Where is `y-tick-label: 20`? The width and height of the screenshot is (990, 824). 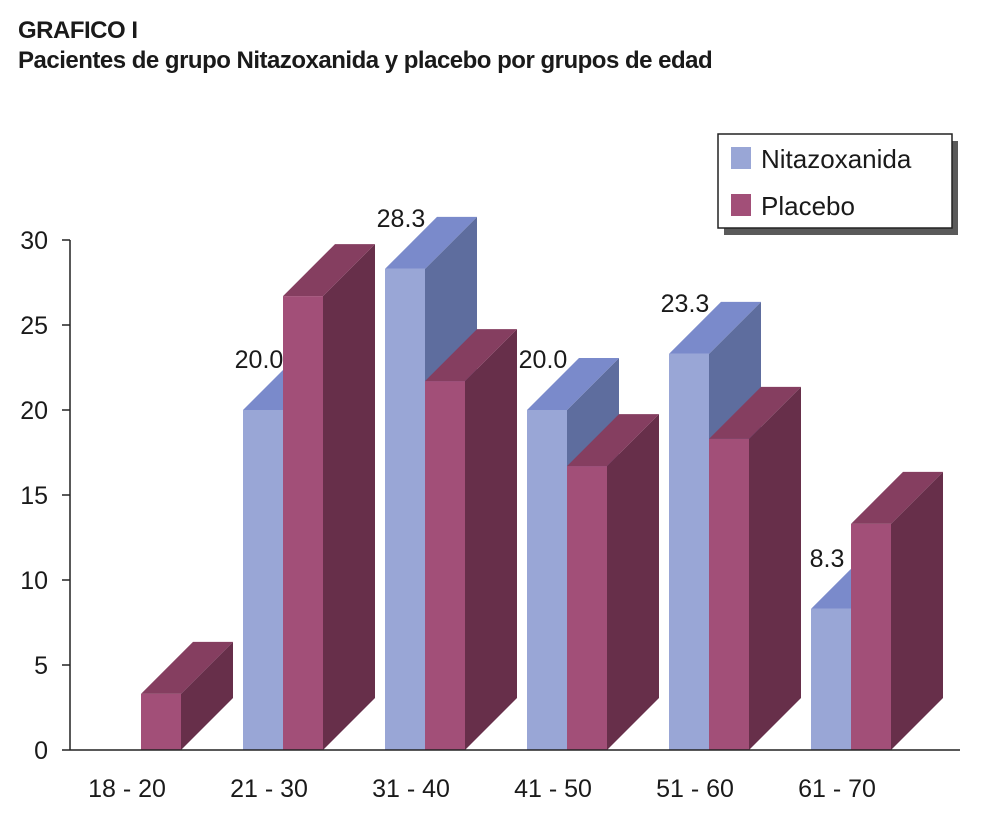 y-tick-label: 20 is located at coordinates (34, 411).